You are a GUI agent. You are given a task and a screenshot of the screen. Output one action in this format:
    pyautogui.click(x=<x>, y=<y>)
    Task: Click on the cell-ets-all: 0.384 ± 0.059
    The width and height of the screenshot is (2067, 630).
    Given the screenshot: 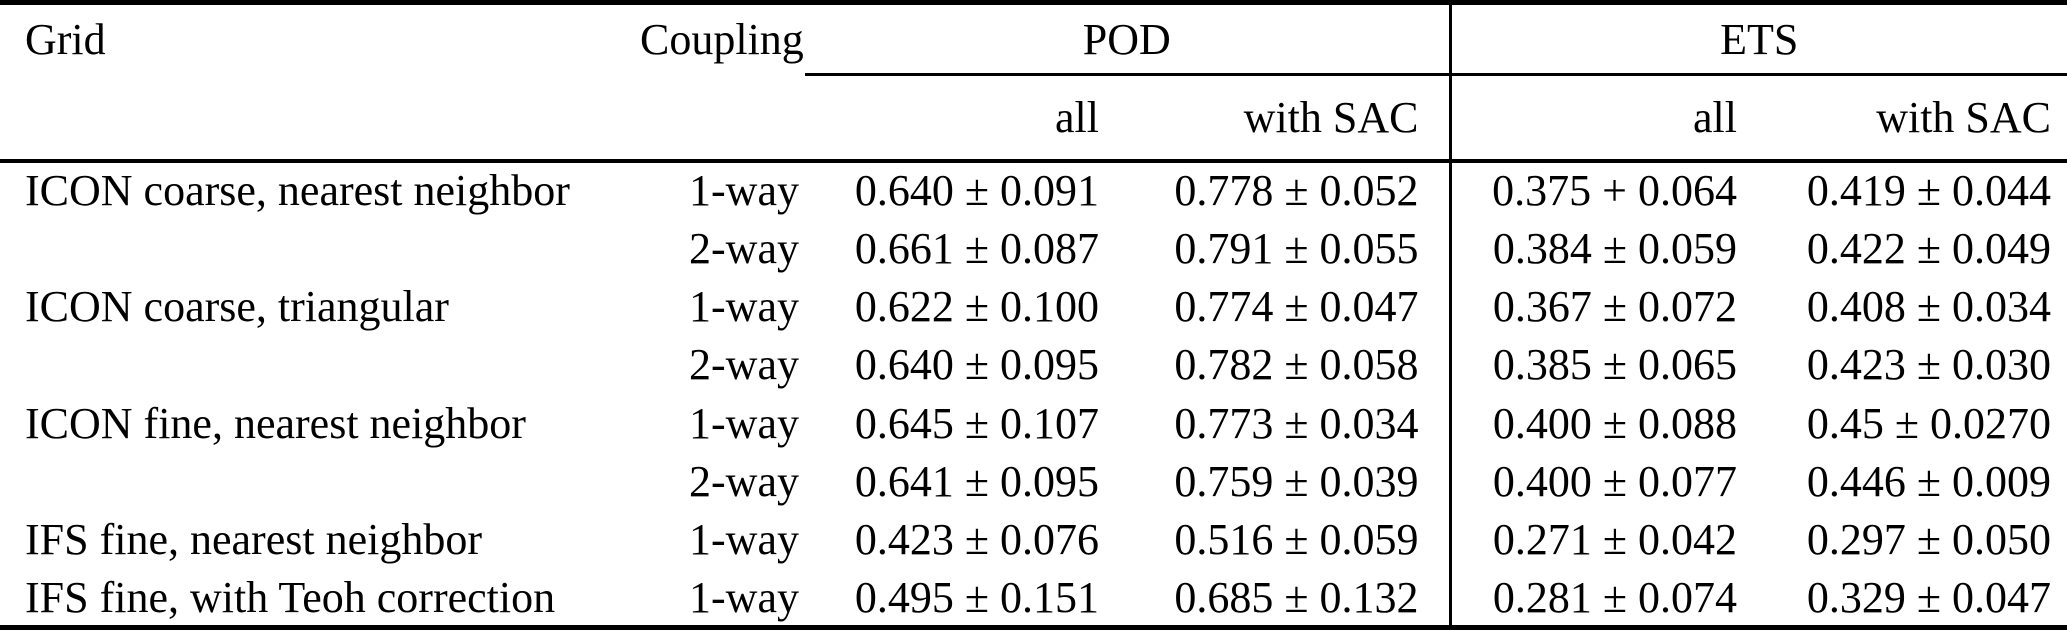 What is the action you would take?
    pyautogui.click(x=1596, y=248)
    